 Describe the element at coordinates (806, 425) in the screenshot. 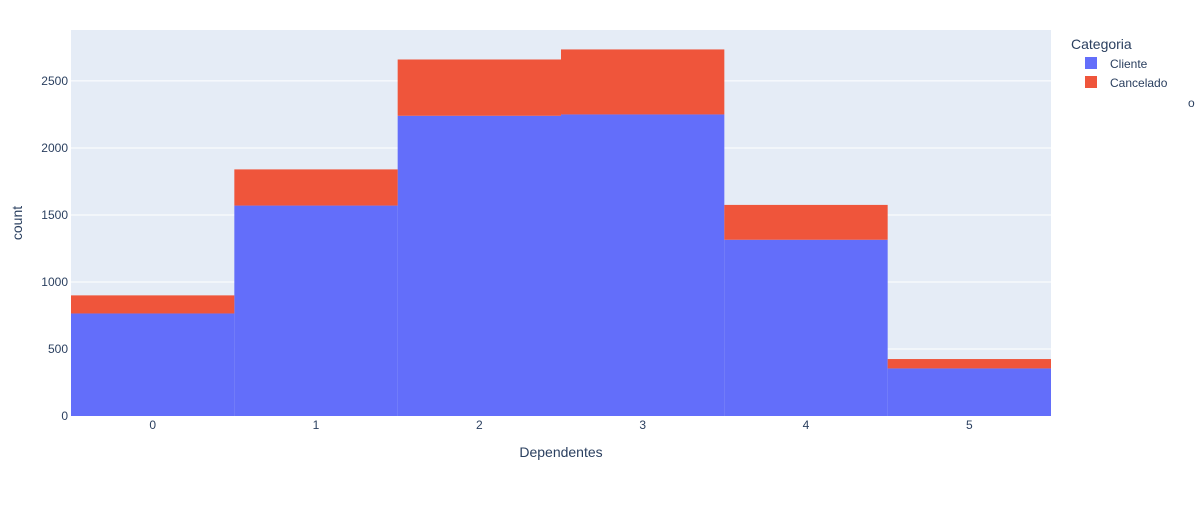

I see `x-tick-label: 4` at that location.